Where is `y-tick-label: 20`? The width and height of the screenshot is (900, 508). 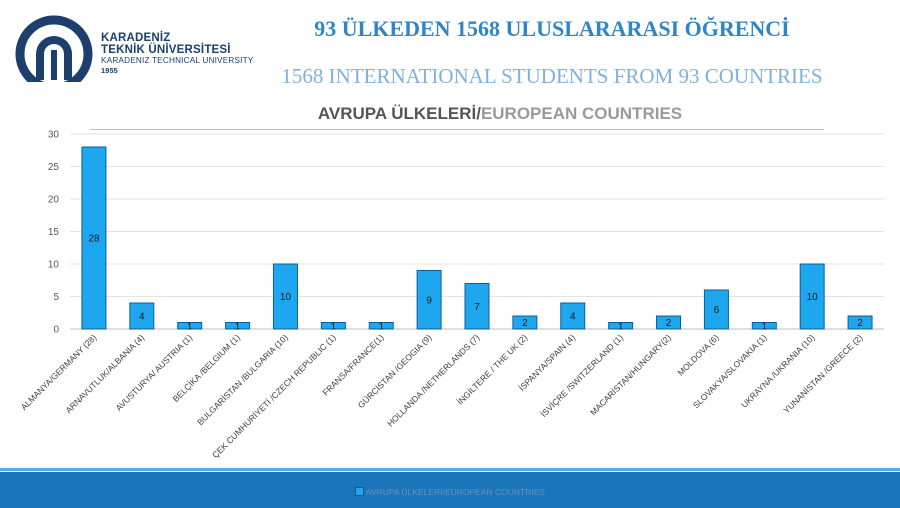 y-tick-label: 20 is located at coordinates (54, 200).